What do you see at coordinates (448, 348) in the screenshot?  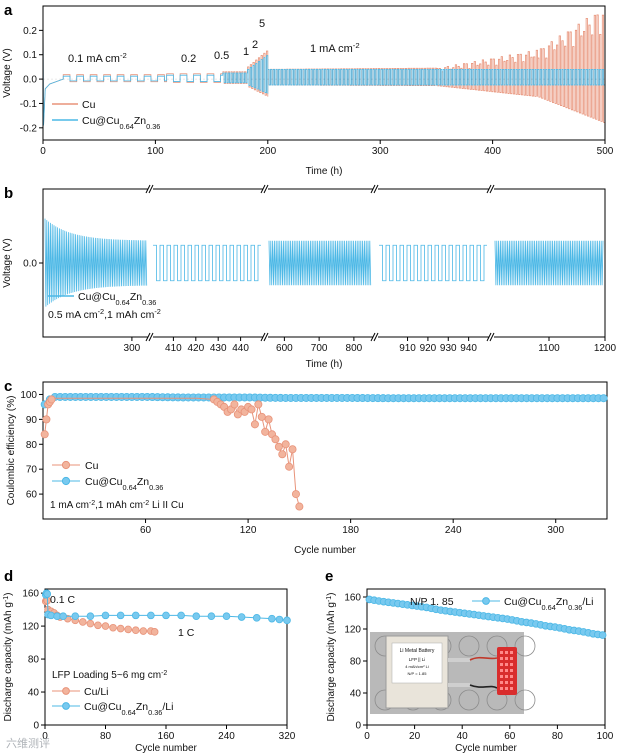 I see `x-tick-label: 930` at bounding box center [448, 348].